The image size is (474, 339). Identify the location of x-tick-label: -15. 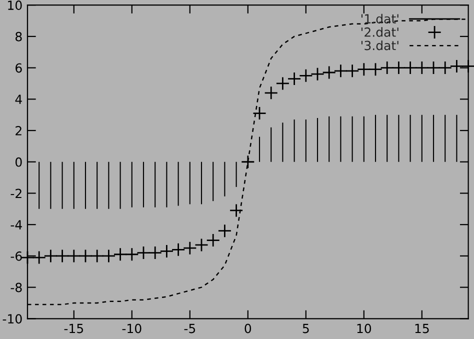
(74, 329).